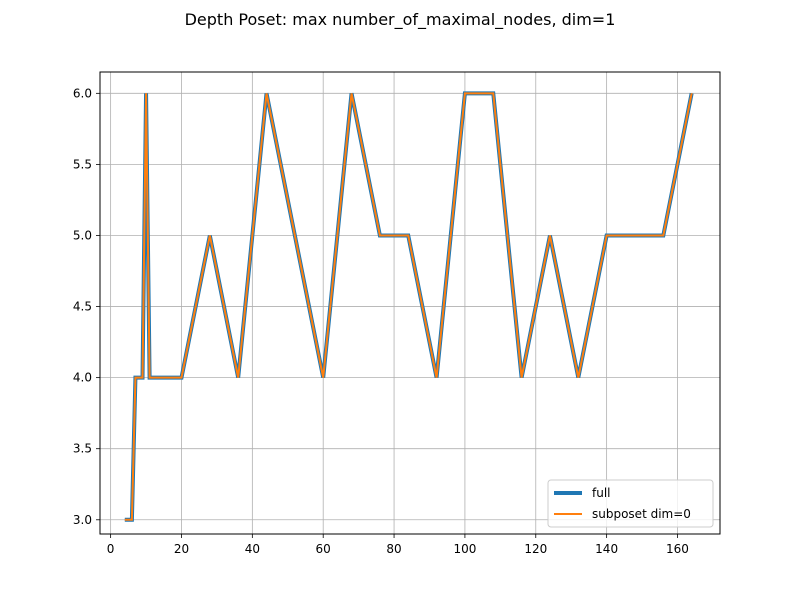 Image resolution: width=800 pixels, height=600 pixels. What do you see at coordinates (82, 93) in the screenshot?
I see `y-tick-label: 6.0` at bounding box center [82, 93].